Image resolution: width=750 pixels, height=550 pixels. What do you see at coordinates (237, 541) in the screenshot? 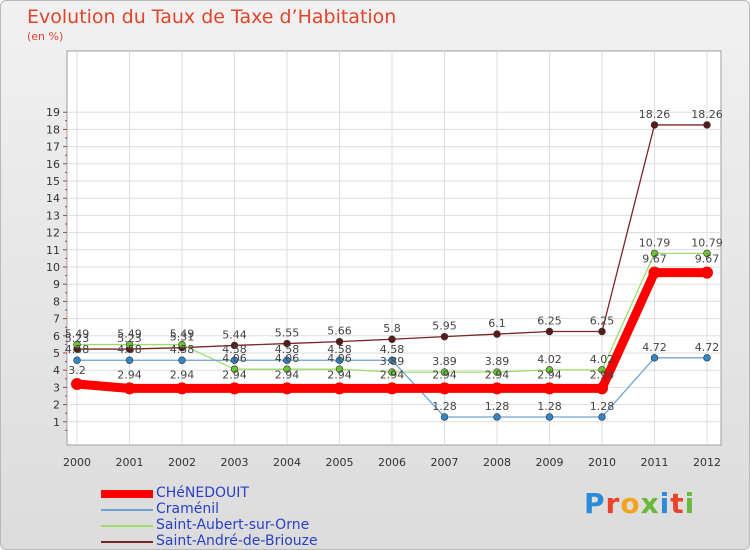
I see `legend-label: Saint-André-de-Briouze` at bounding box center [237, 541].